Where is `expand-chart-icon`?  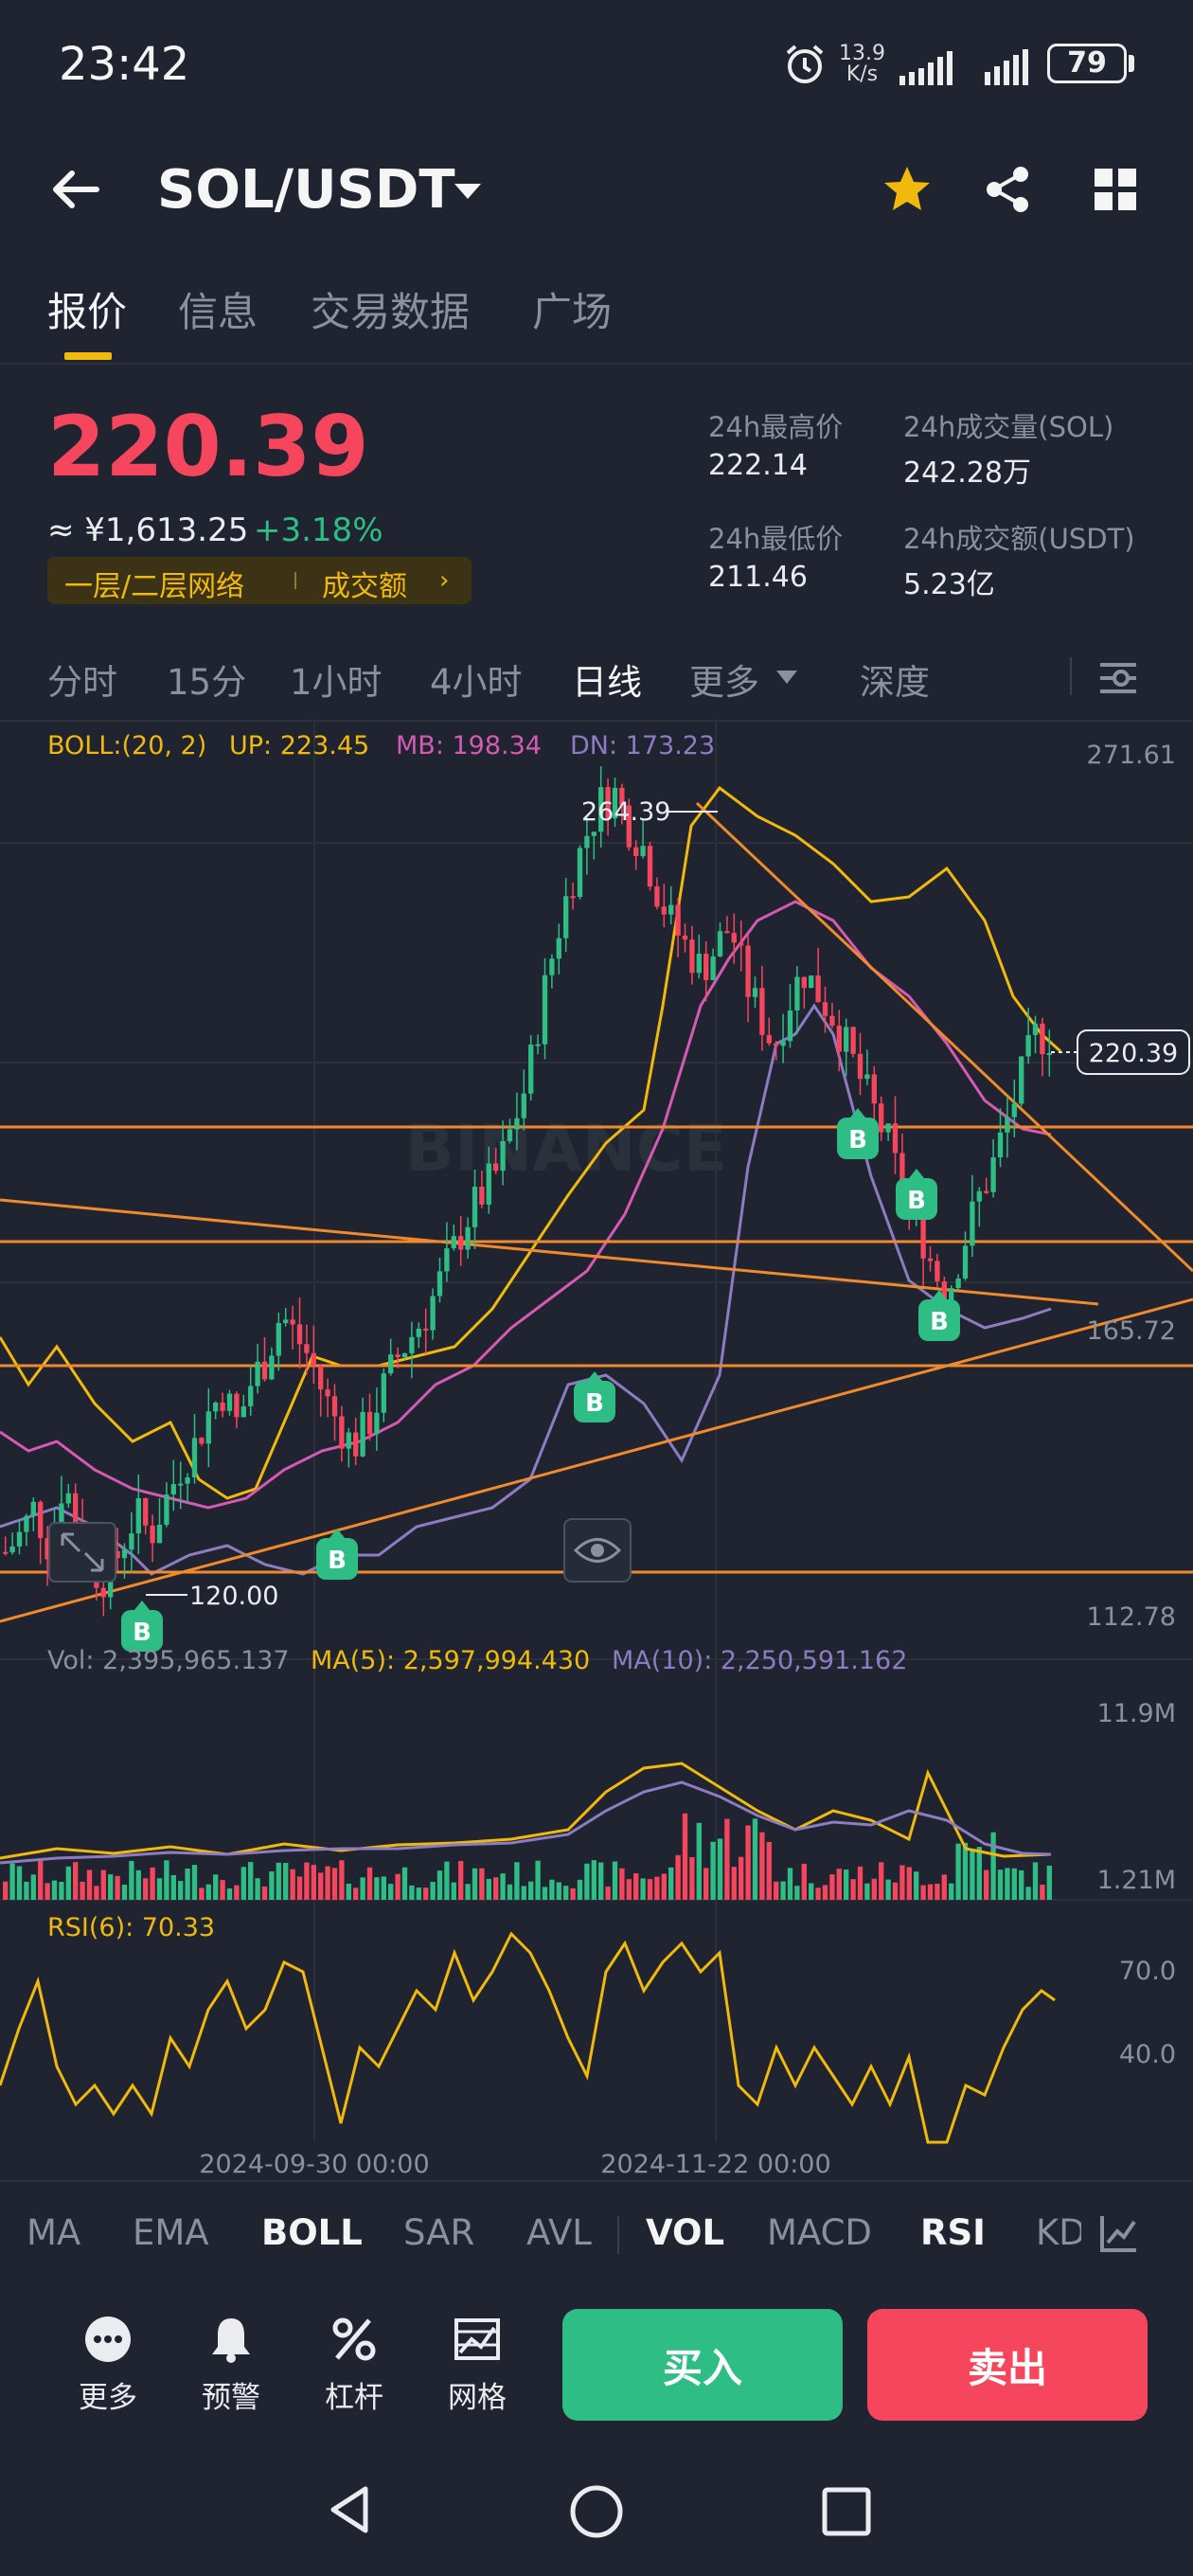 expand-chart-icon is located at coordinates (82, 1552).